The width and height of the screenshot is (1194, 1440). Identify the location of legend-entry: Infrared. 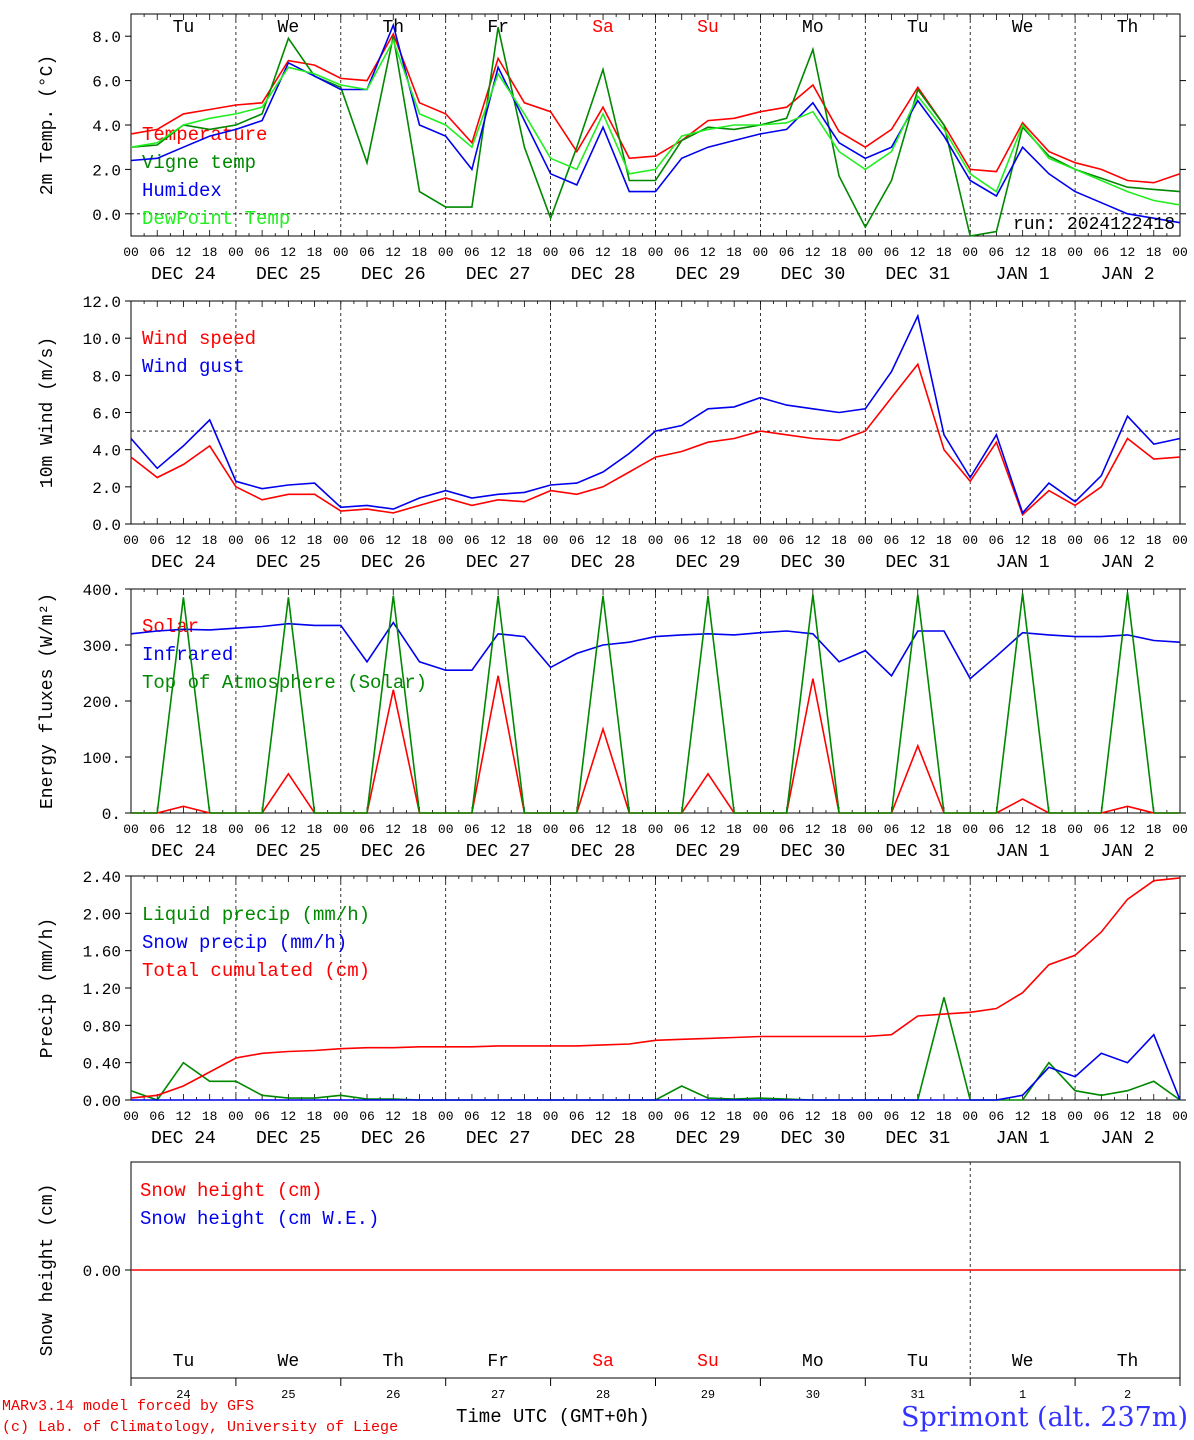
(187, 655).